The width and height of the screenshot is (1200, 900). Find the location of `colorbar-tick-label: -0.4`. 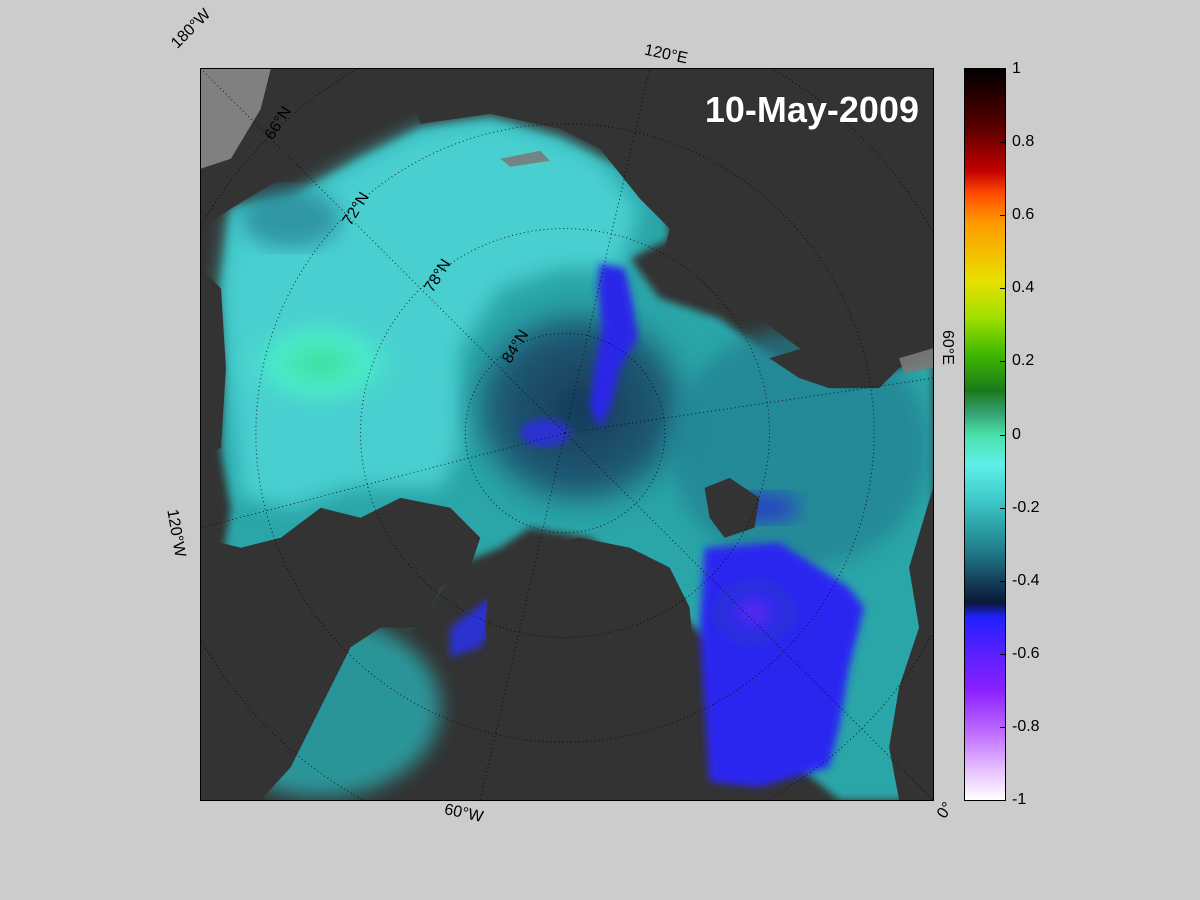

colorbar-tick-label: -0.4 is located at coordinates (1026, 580).